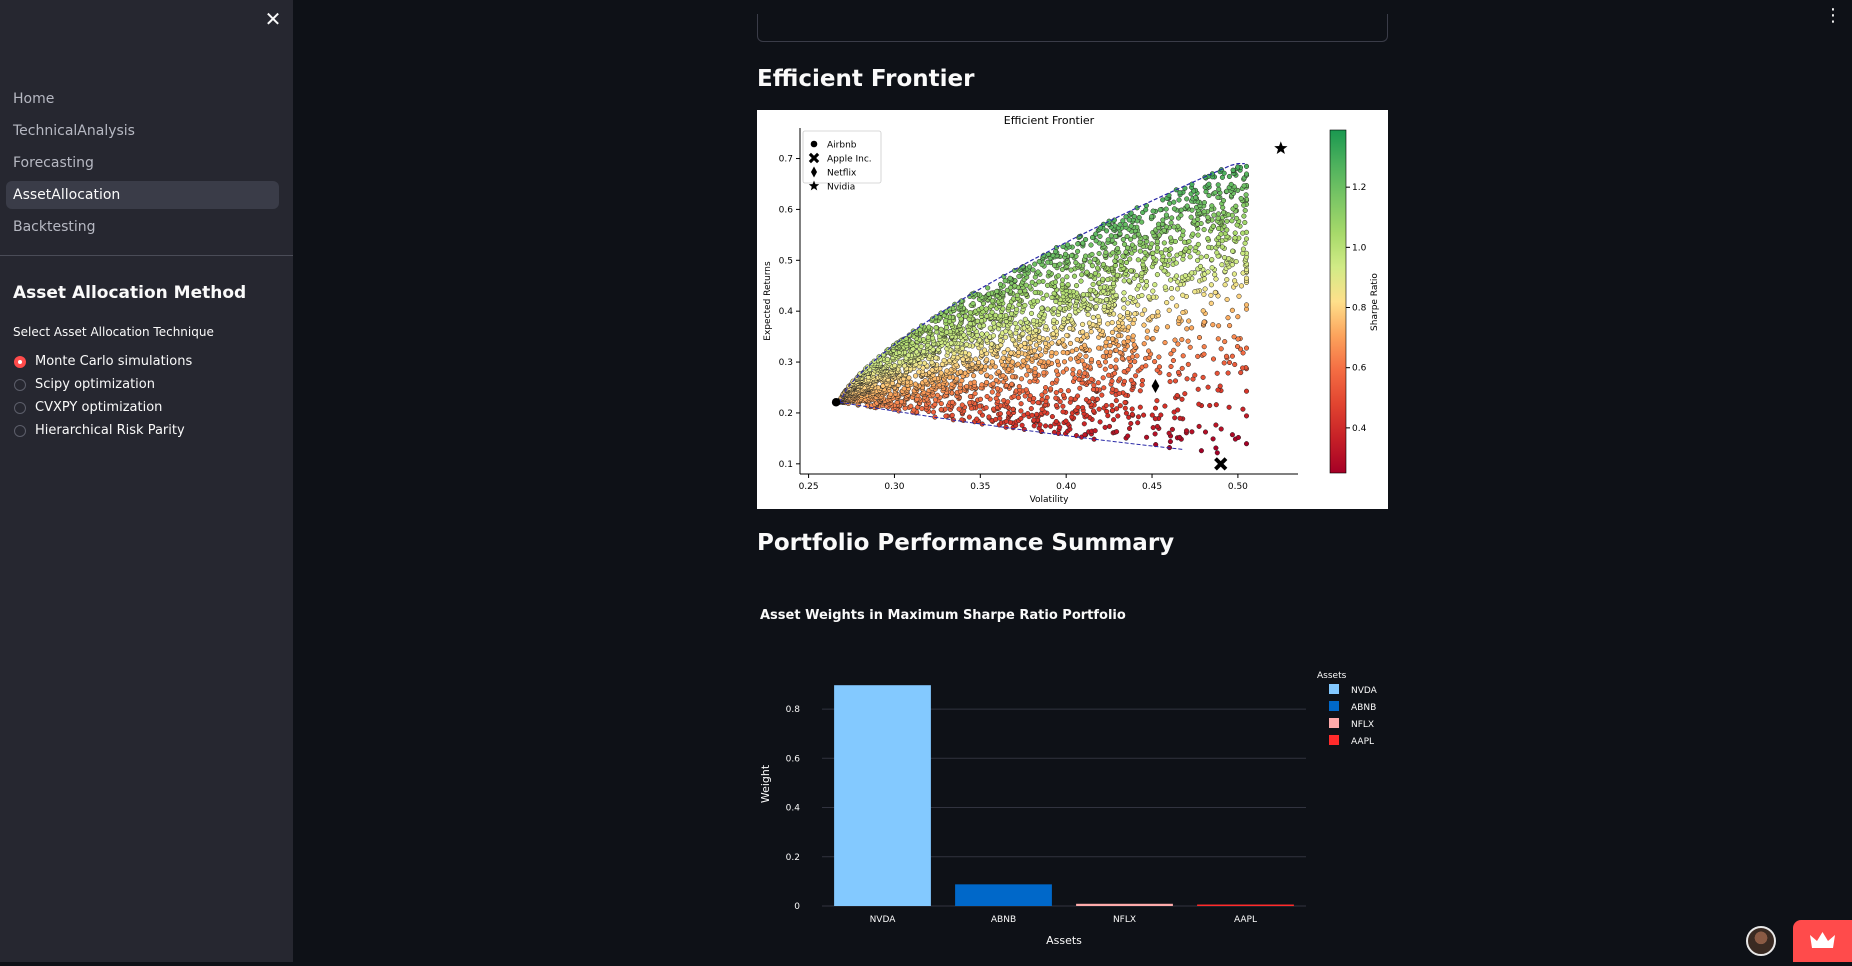  I want to click on sidebar-item-technical-analysis: TechnicalAnalysis, so click(74, 131).